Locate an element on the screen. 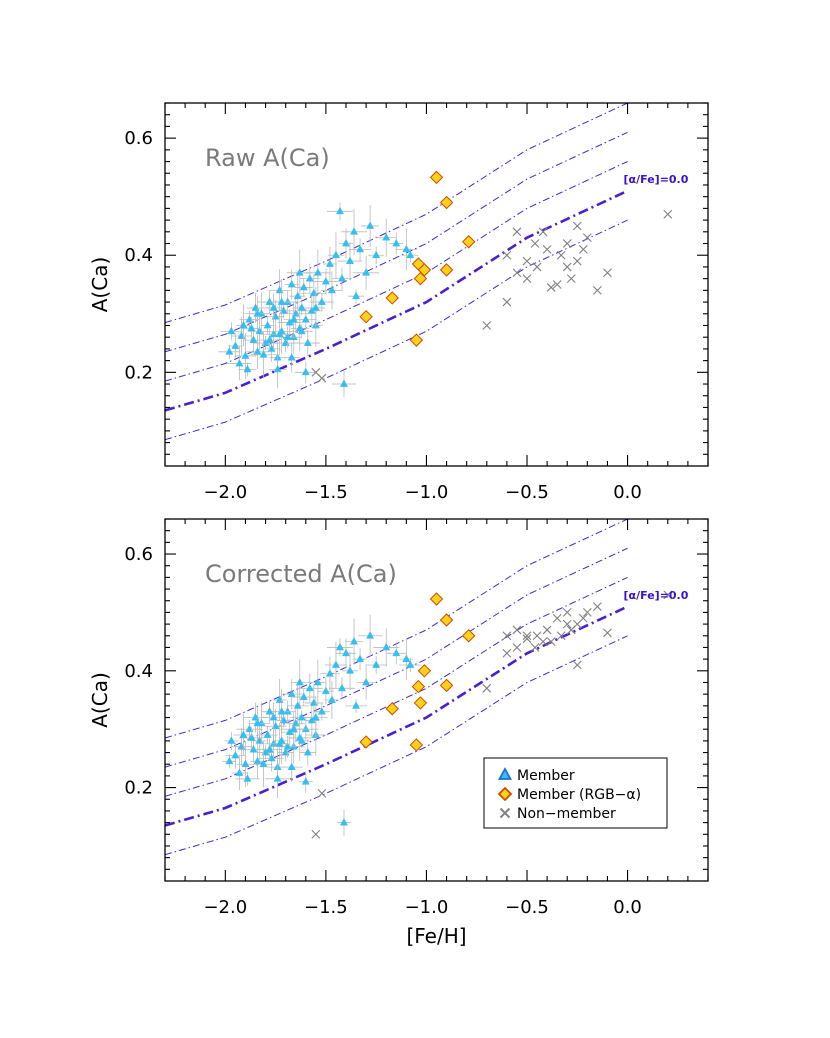 The image size is (830, 1038). x-tick-label: 0.0 is located at coordinates (627, 907).